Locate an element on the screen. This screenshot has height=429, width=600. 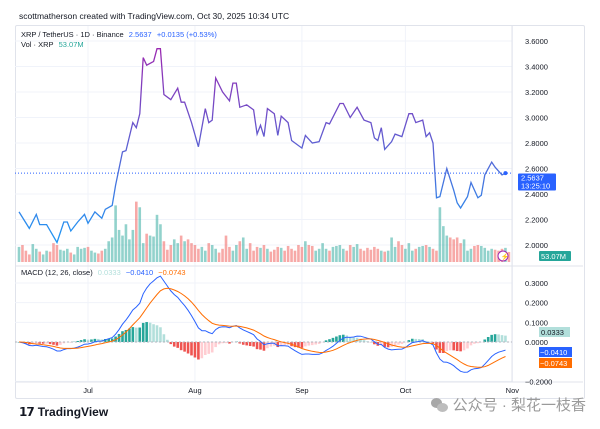
price-tick: 3.2000 is located at coordinates (536, 92).